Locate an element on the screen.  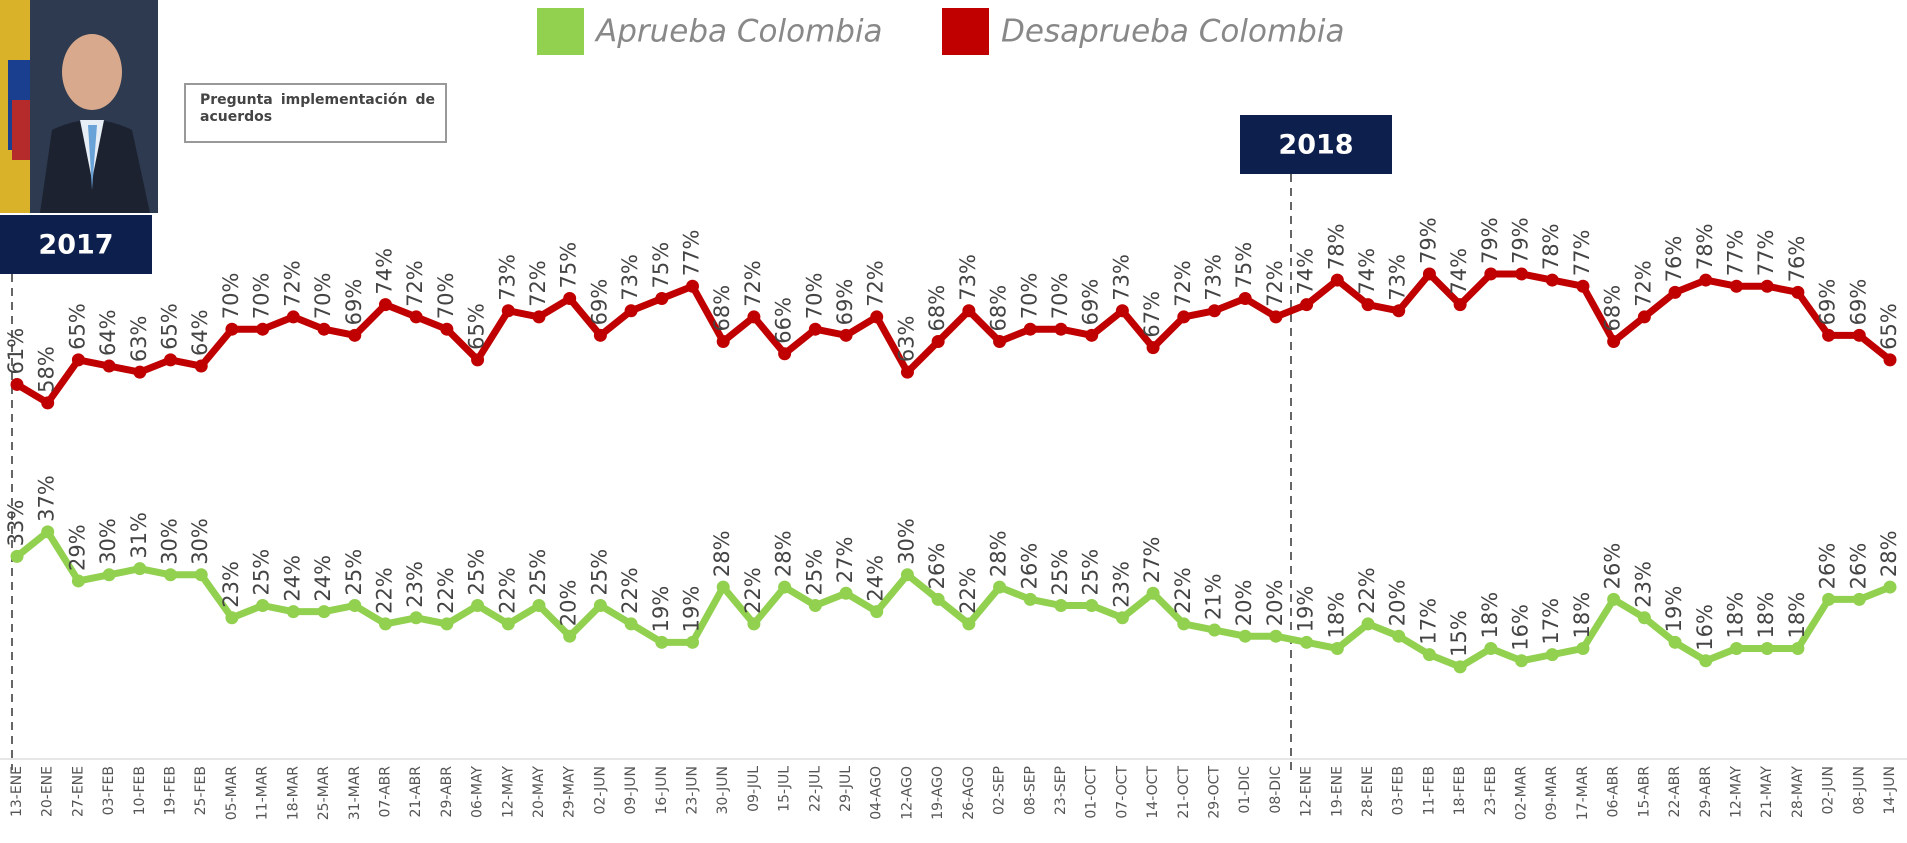
x-tick-label: 15-JUL is located at coordinates (785, 789).